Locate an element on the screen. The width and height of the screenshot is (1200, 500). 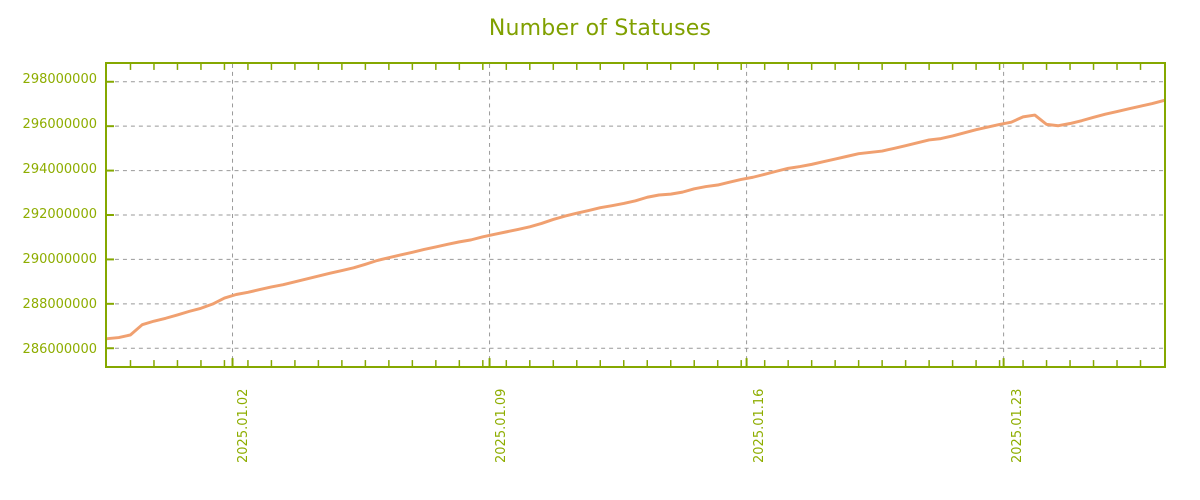
y-axis-tick-label: 286000000 is located at coordinates (59, 349).